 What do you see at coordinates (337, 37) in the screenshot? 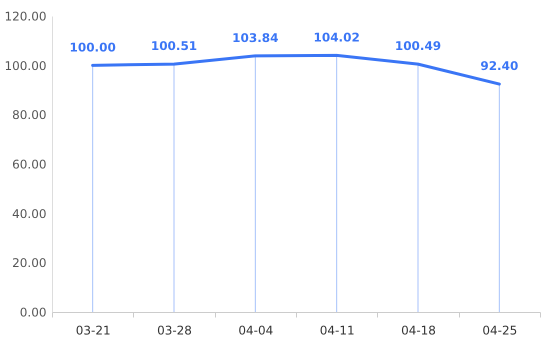
I see `text: 104.02` at bounding box center [337, 37].